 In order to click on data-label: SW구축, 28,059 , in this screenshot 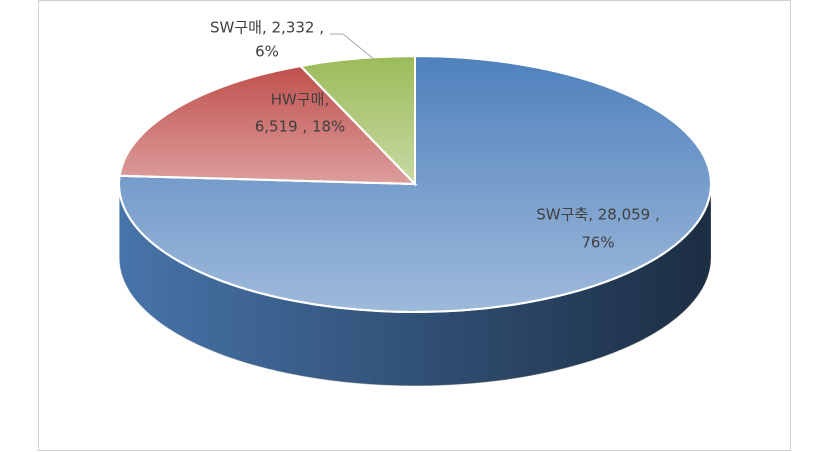, I will do `click(598, 215)`.